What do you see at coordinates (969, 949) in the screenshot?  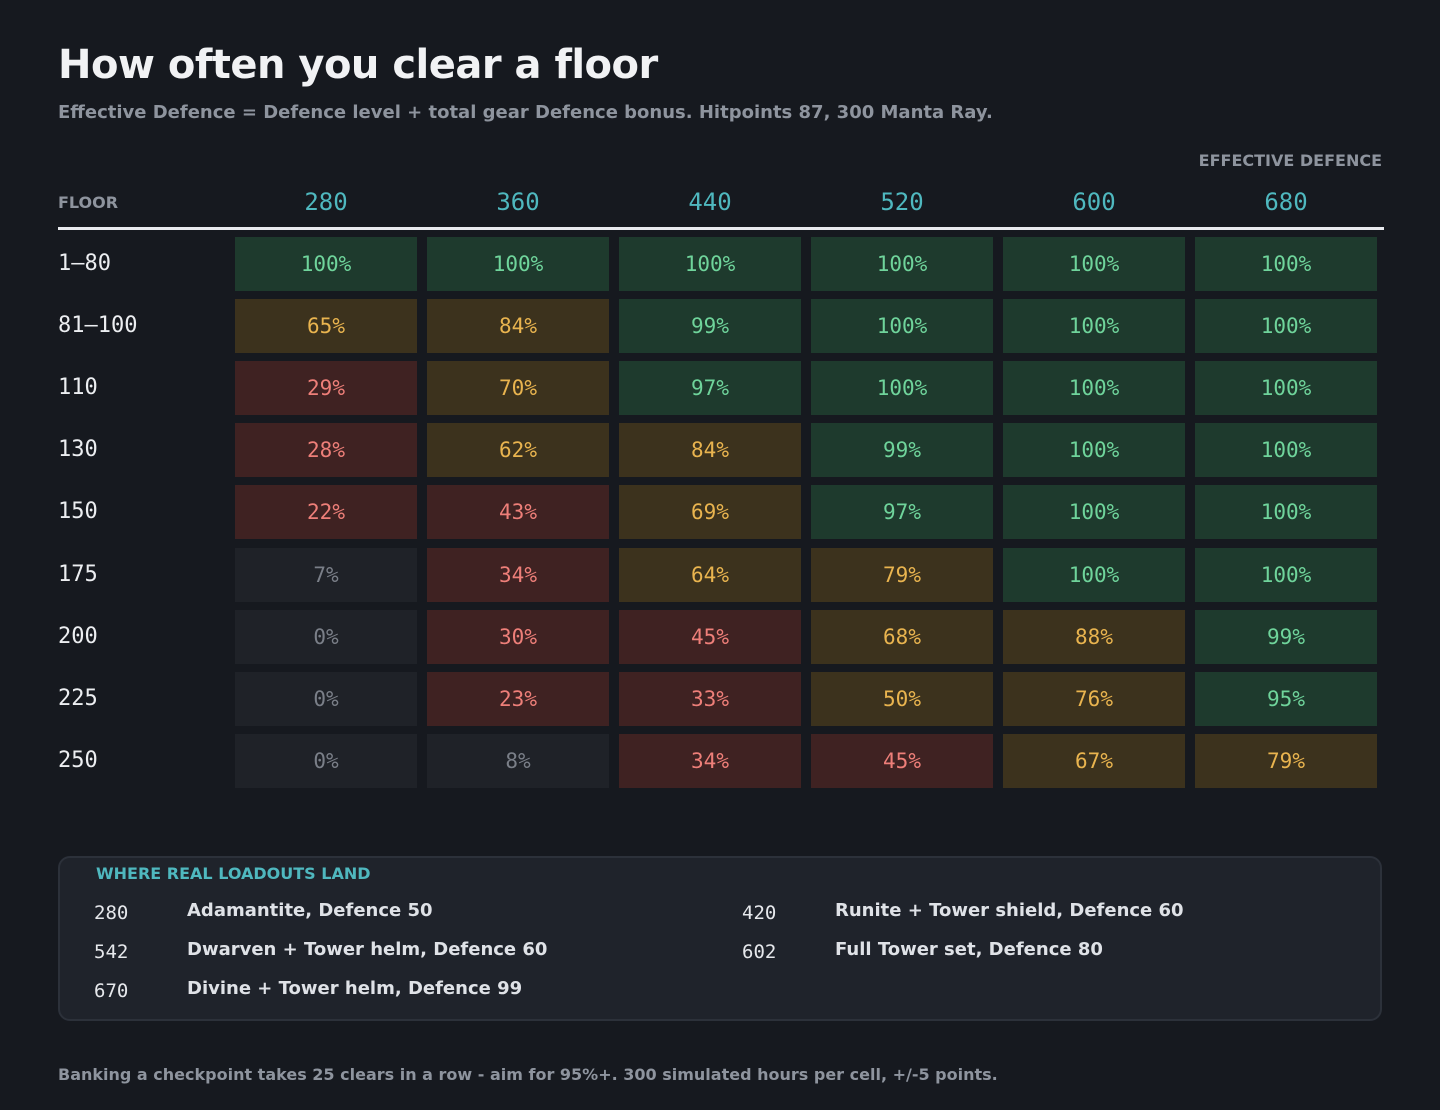 I see `loadout-label: Full Tower set, Defence 80` at bounding box center [969, 949].